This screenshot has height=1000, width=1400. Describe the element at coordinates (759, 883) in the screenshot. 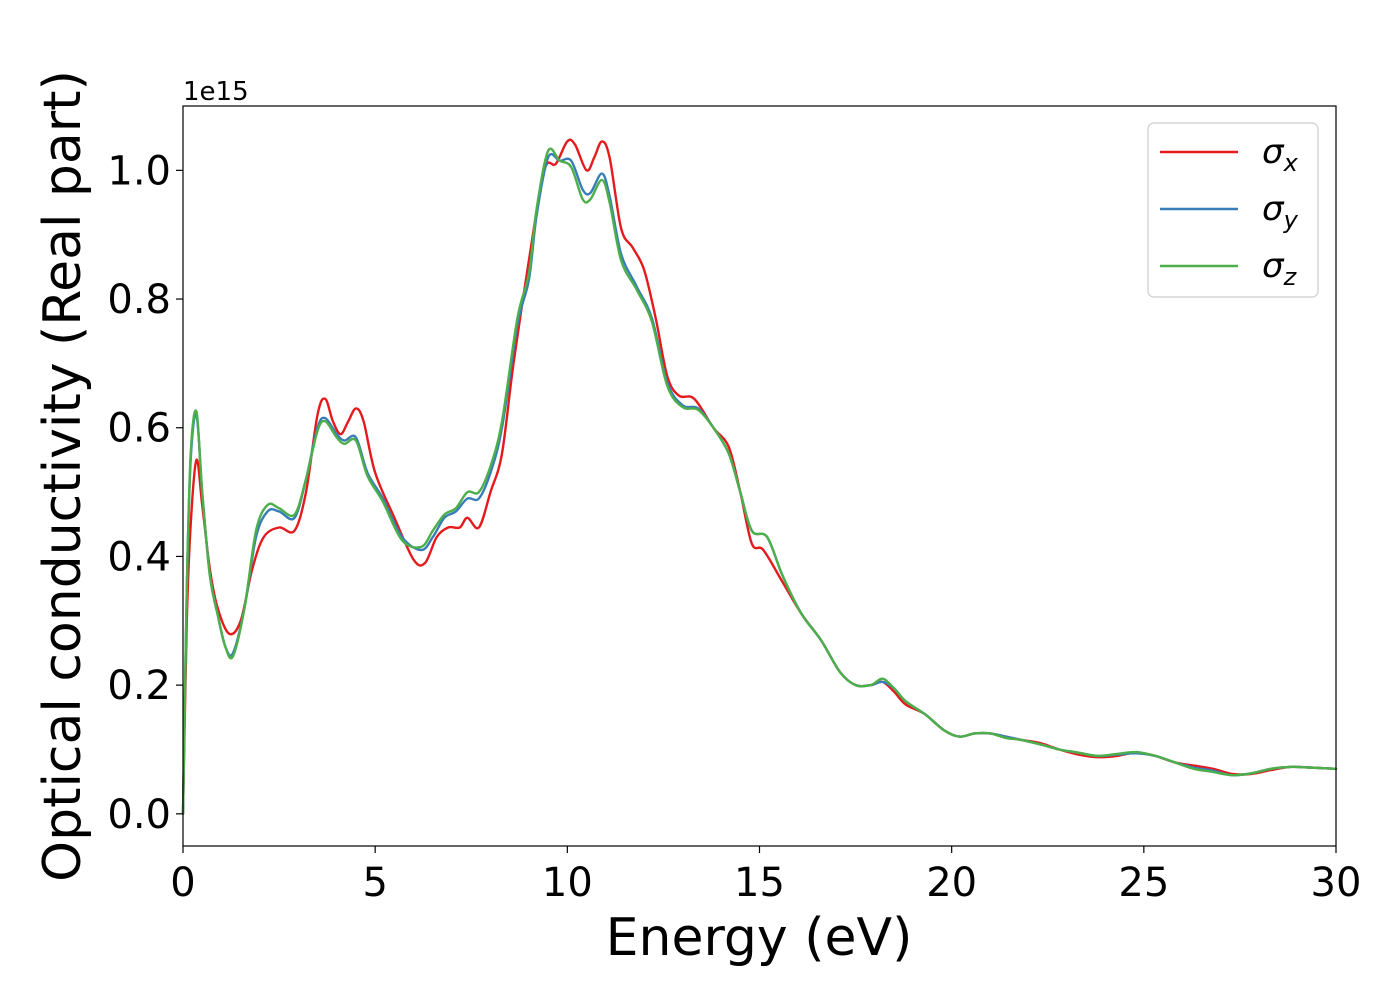

I see `x-tick-label: 15` at that location.